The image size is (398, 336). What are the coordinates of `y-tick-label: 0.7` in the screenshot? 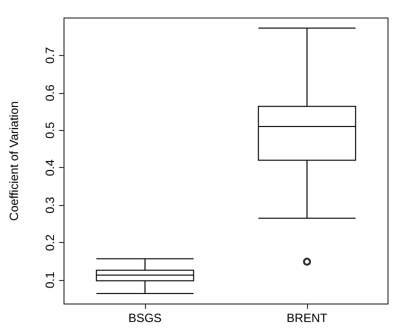 It's located at (50, 55).